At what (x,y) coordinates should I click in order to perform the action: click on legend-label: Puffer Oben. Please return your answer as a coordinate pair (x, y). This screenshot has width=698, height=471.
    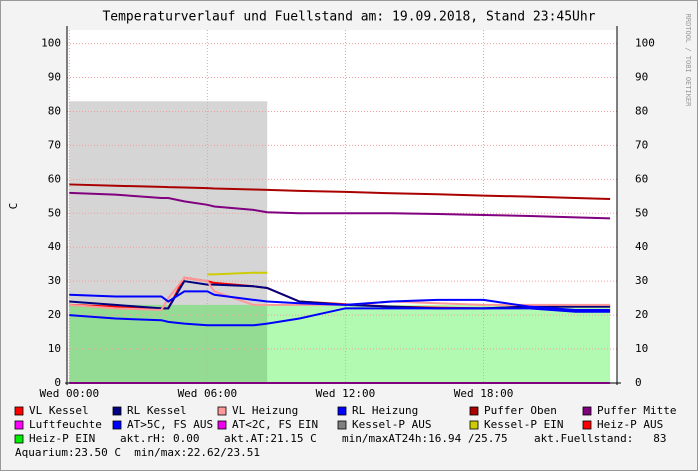
    Looking at the image, I should click on (520, 410).